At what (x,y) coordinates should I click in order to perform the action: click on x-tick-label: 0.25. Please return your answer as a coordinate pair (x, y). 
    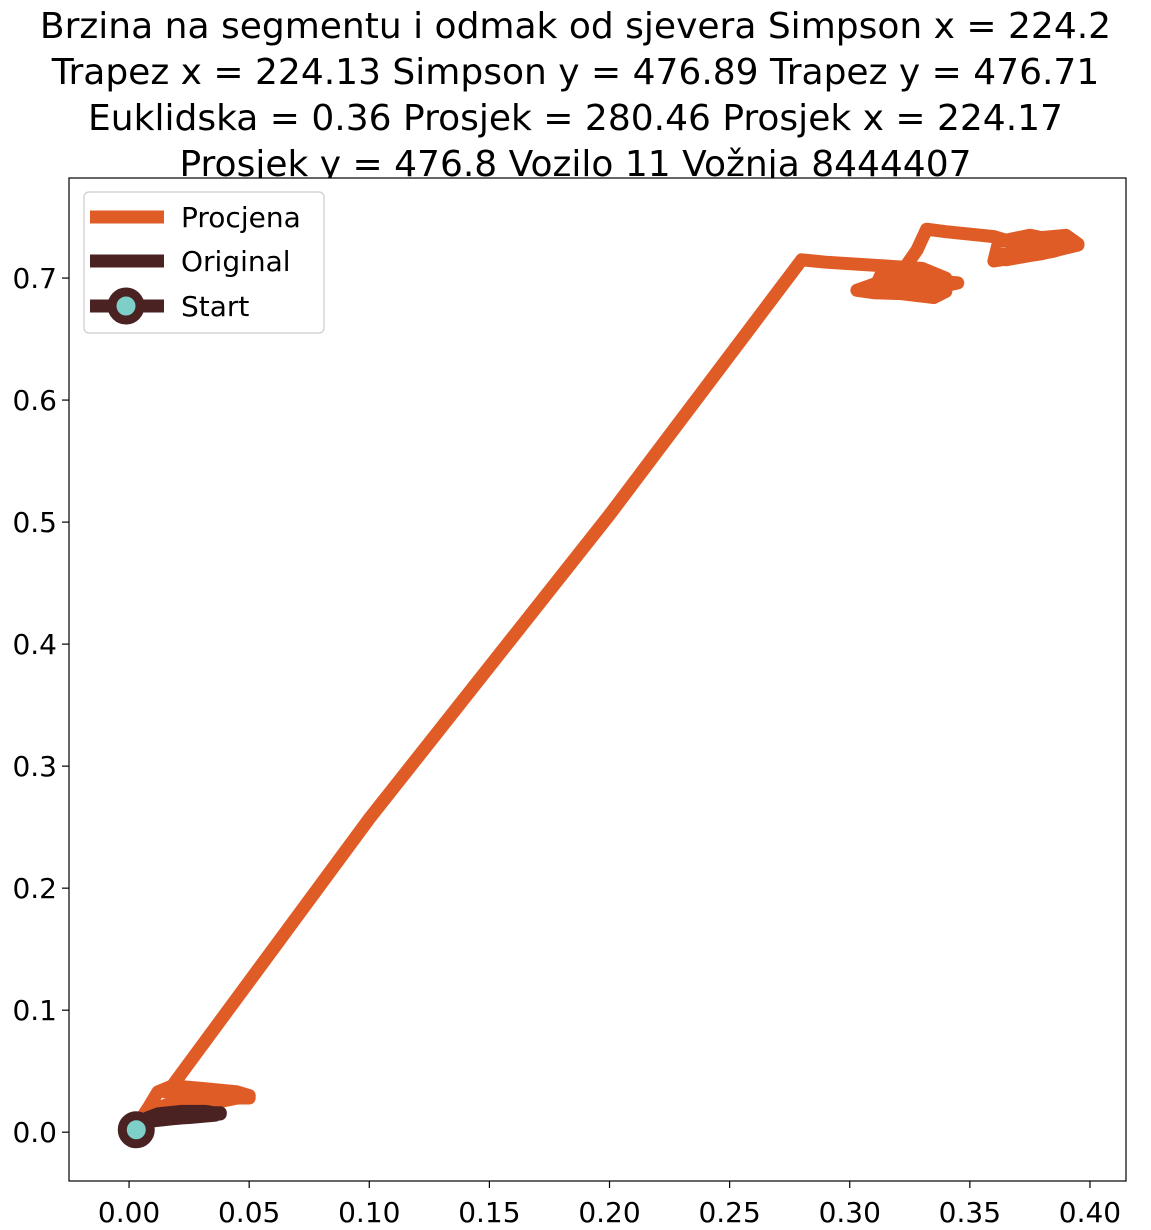
    Looking at the image, I should click on (729, 1212).